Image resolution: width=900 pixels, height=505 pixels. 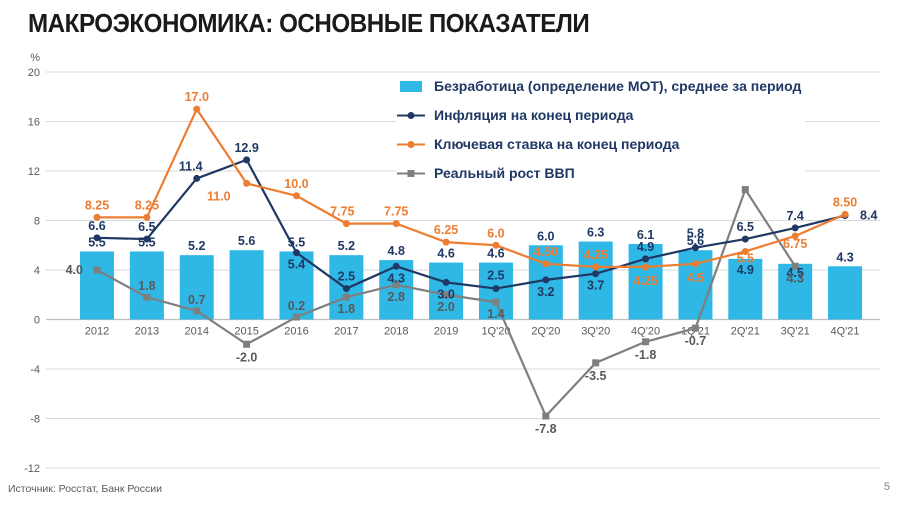 What do you see at coordinates (196, 300) in the screenshot?
I see `svg-text: 0.7` at bounding box center [196, 300].